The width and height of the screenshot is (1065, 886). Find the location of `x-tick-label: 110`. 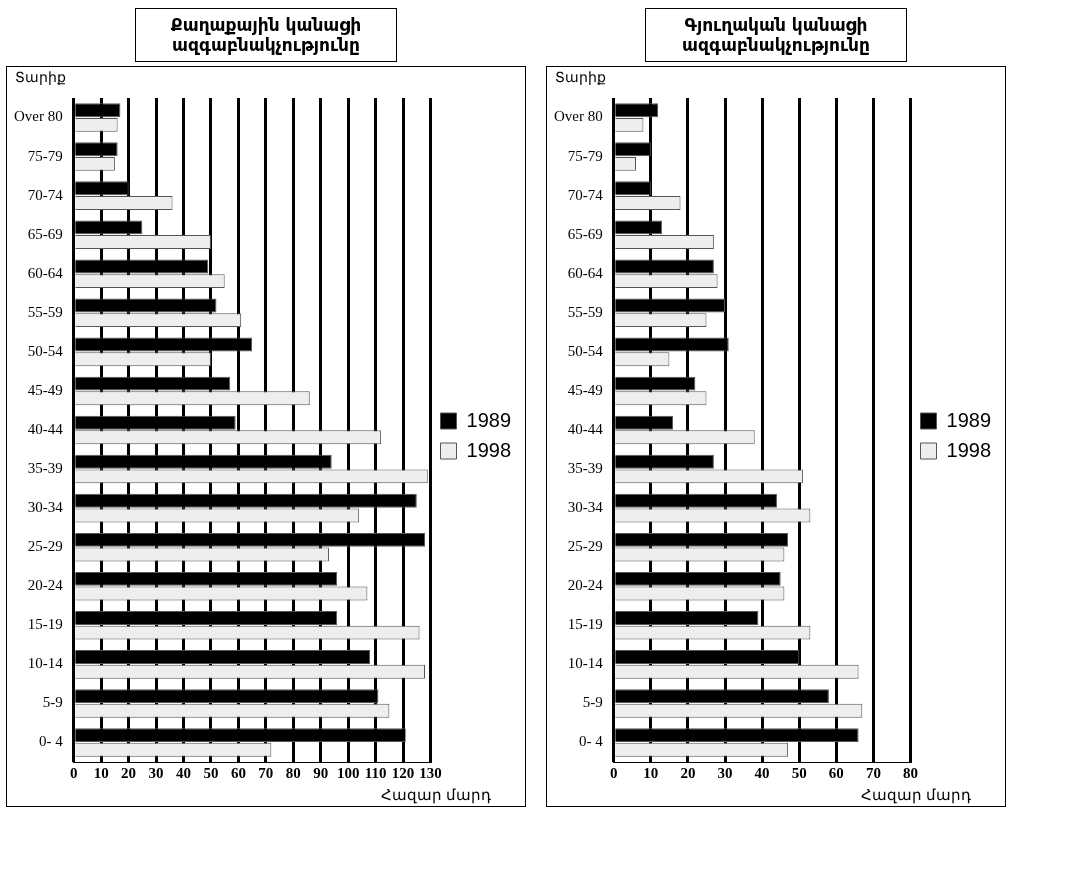

x-tick-label: 110 is located at coordinates (375, 772).